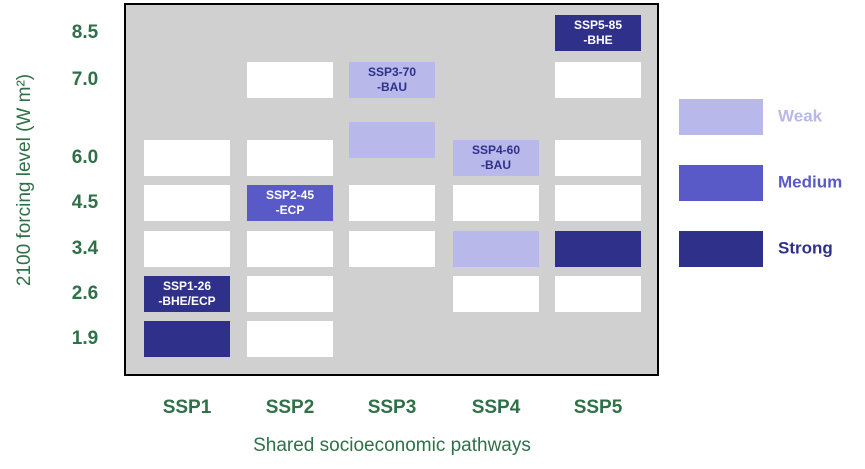 The width and height of the screenshot is (865, 469). What do you see at coordinates (85, 248) in the screenshot?
I see `row-label: 3.4` at bounding box center [85, 248].